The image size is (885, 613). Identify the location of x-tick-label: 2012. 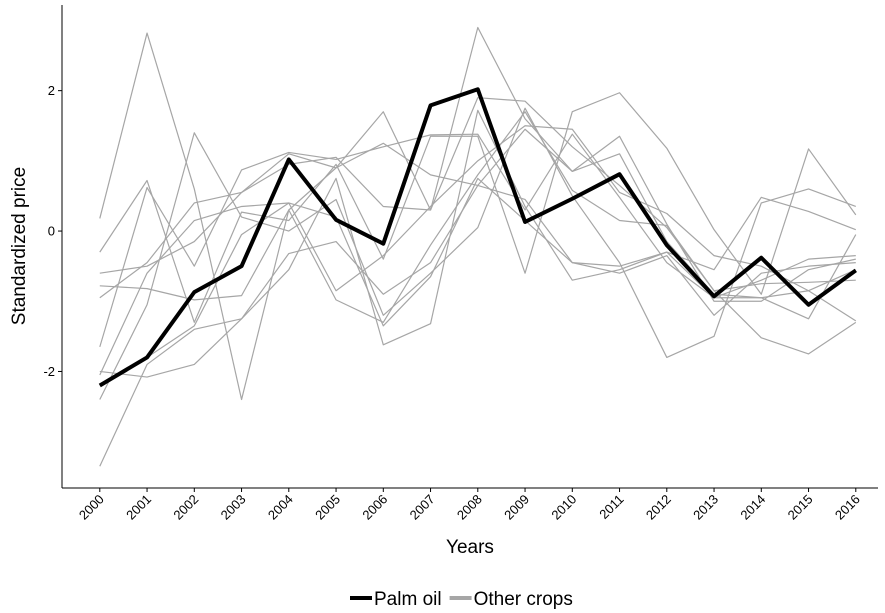
(658, 507).